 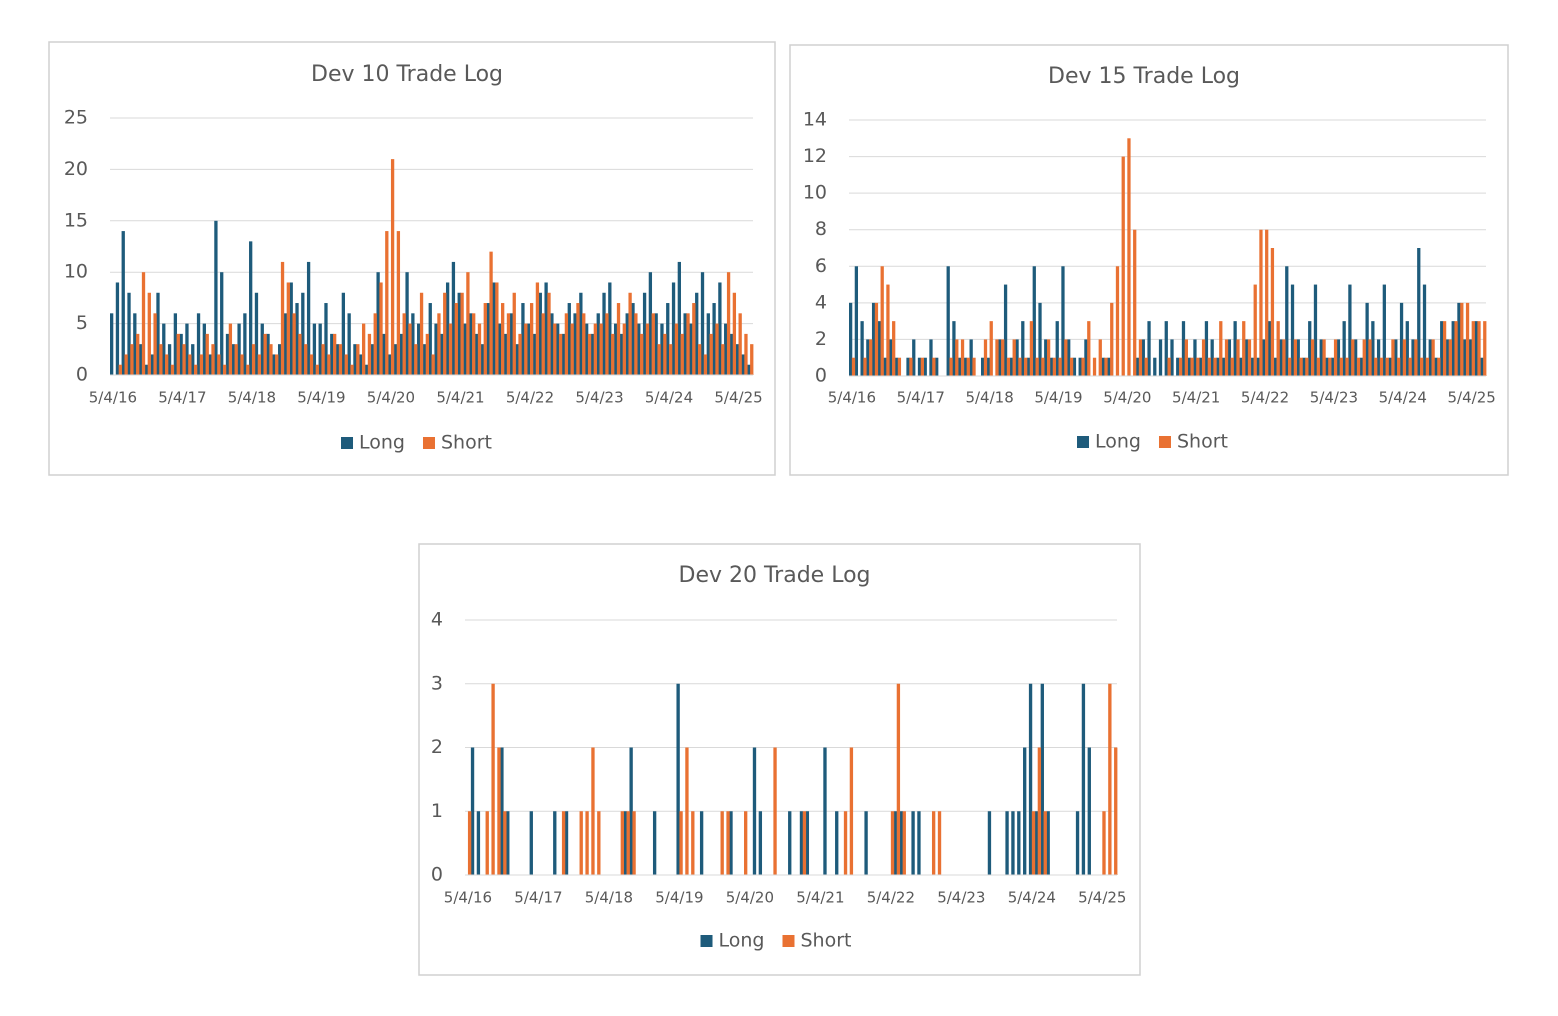 What do you see at coordinates (76, 118) in the screenshot?
I see `y-tick-label: 25` at bounding box center [76, 118].